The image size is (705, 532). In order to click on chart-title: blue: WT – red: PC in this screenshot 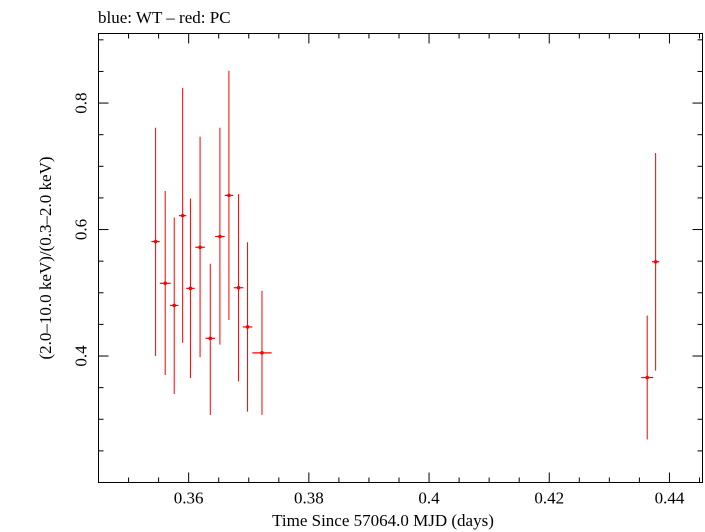, I will do `click(164, 17)`.